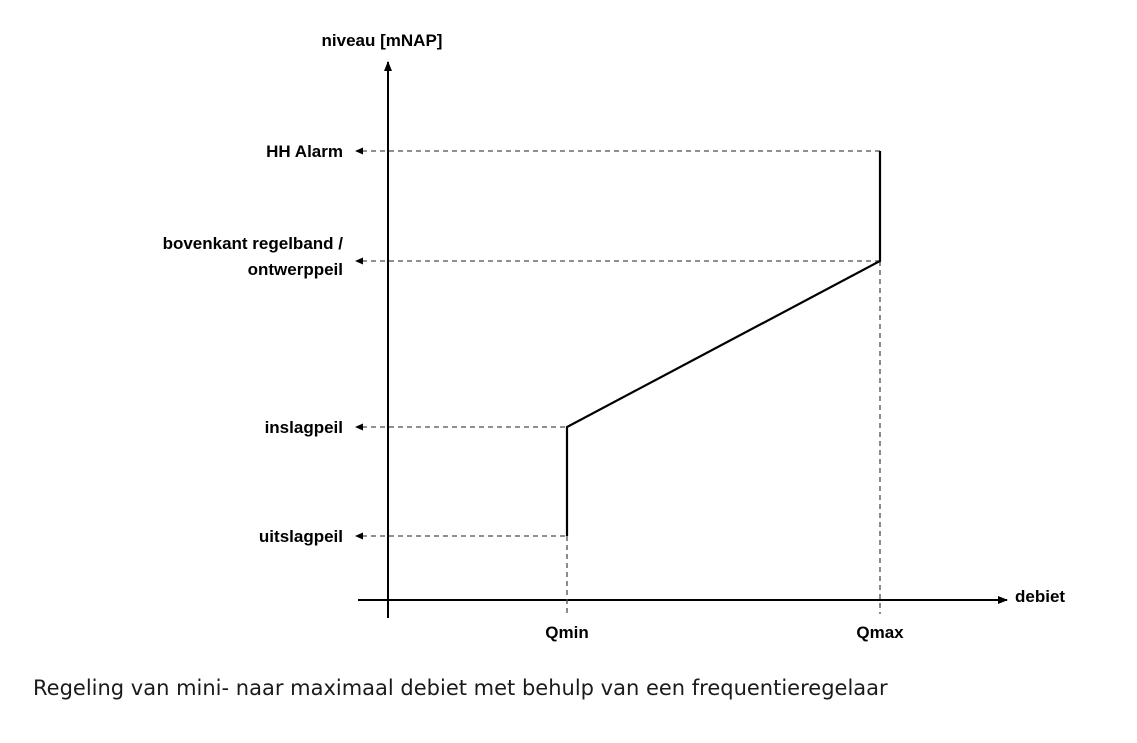 The height and width of the screenshot is (743, 1137). What do you see at coordinates (301, 536) in the screenshot?
I see `label-uitslagpeil: uitslagpeil` at bounding box center [301, 536].